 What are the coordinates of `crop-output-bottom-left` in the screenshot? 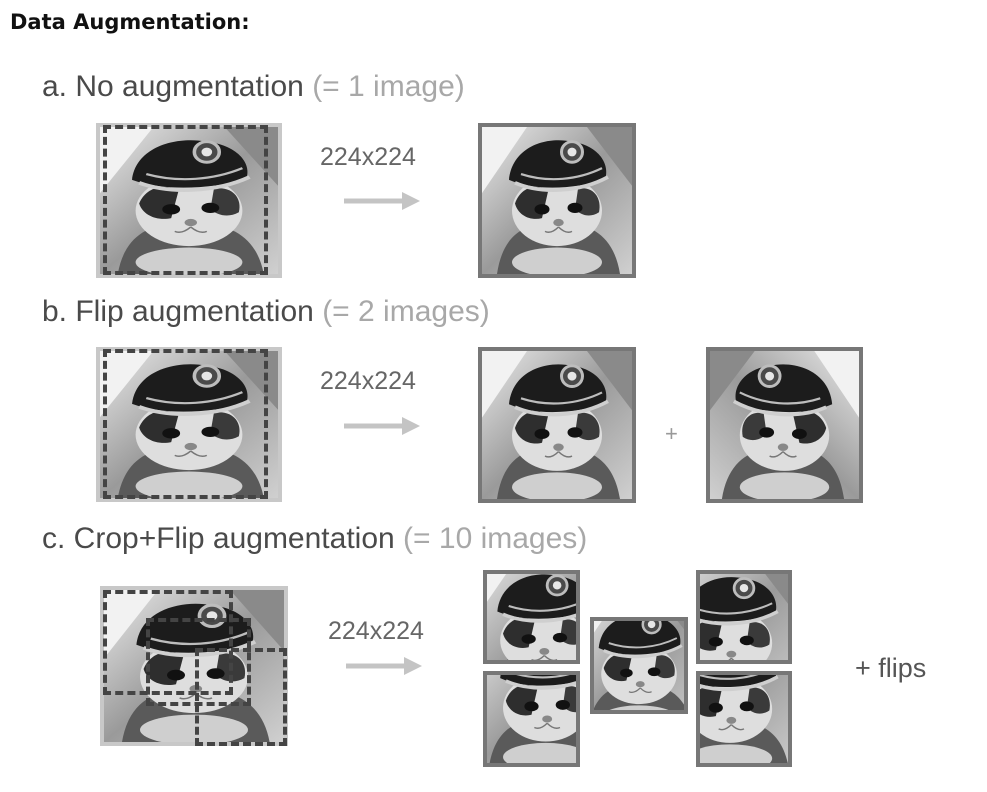 It's located at (531, 719).